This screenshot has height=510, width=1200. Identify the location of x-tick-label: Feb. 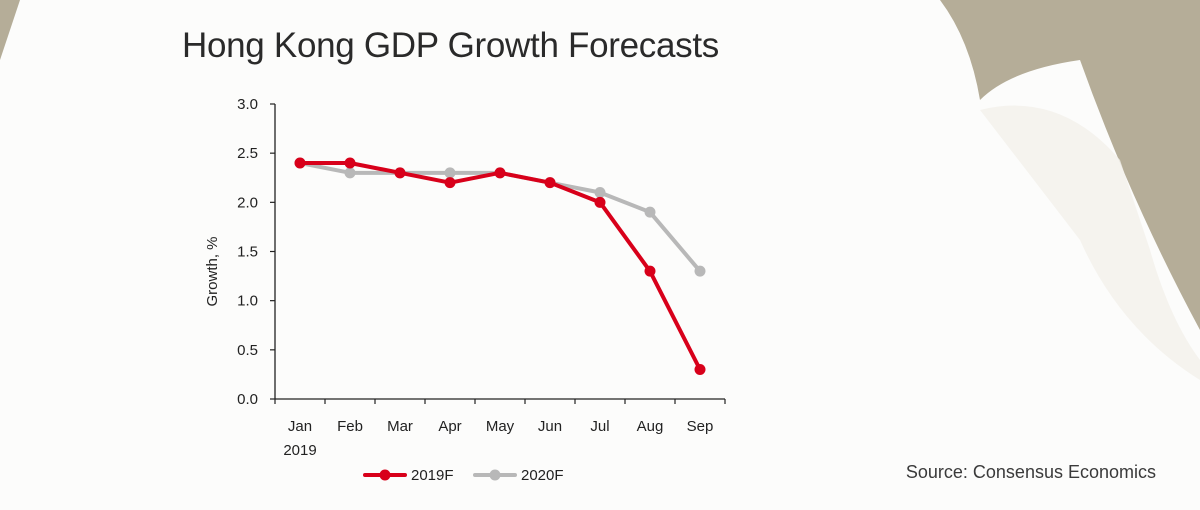
(350, 426).